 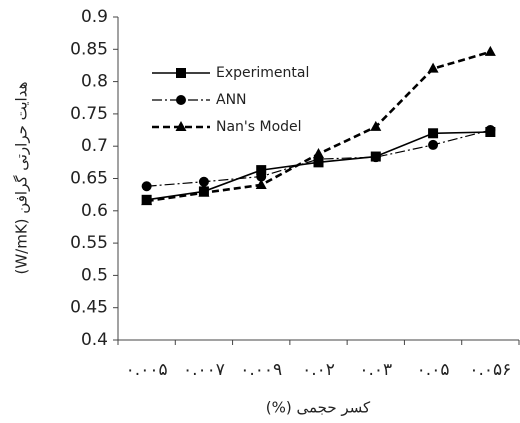 I want to click on y-tick-label: 0.9, so click(x=94, y=17).